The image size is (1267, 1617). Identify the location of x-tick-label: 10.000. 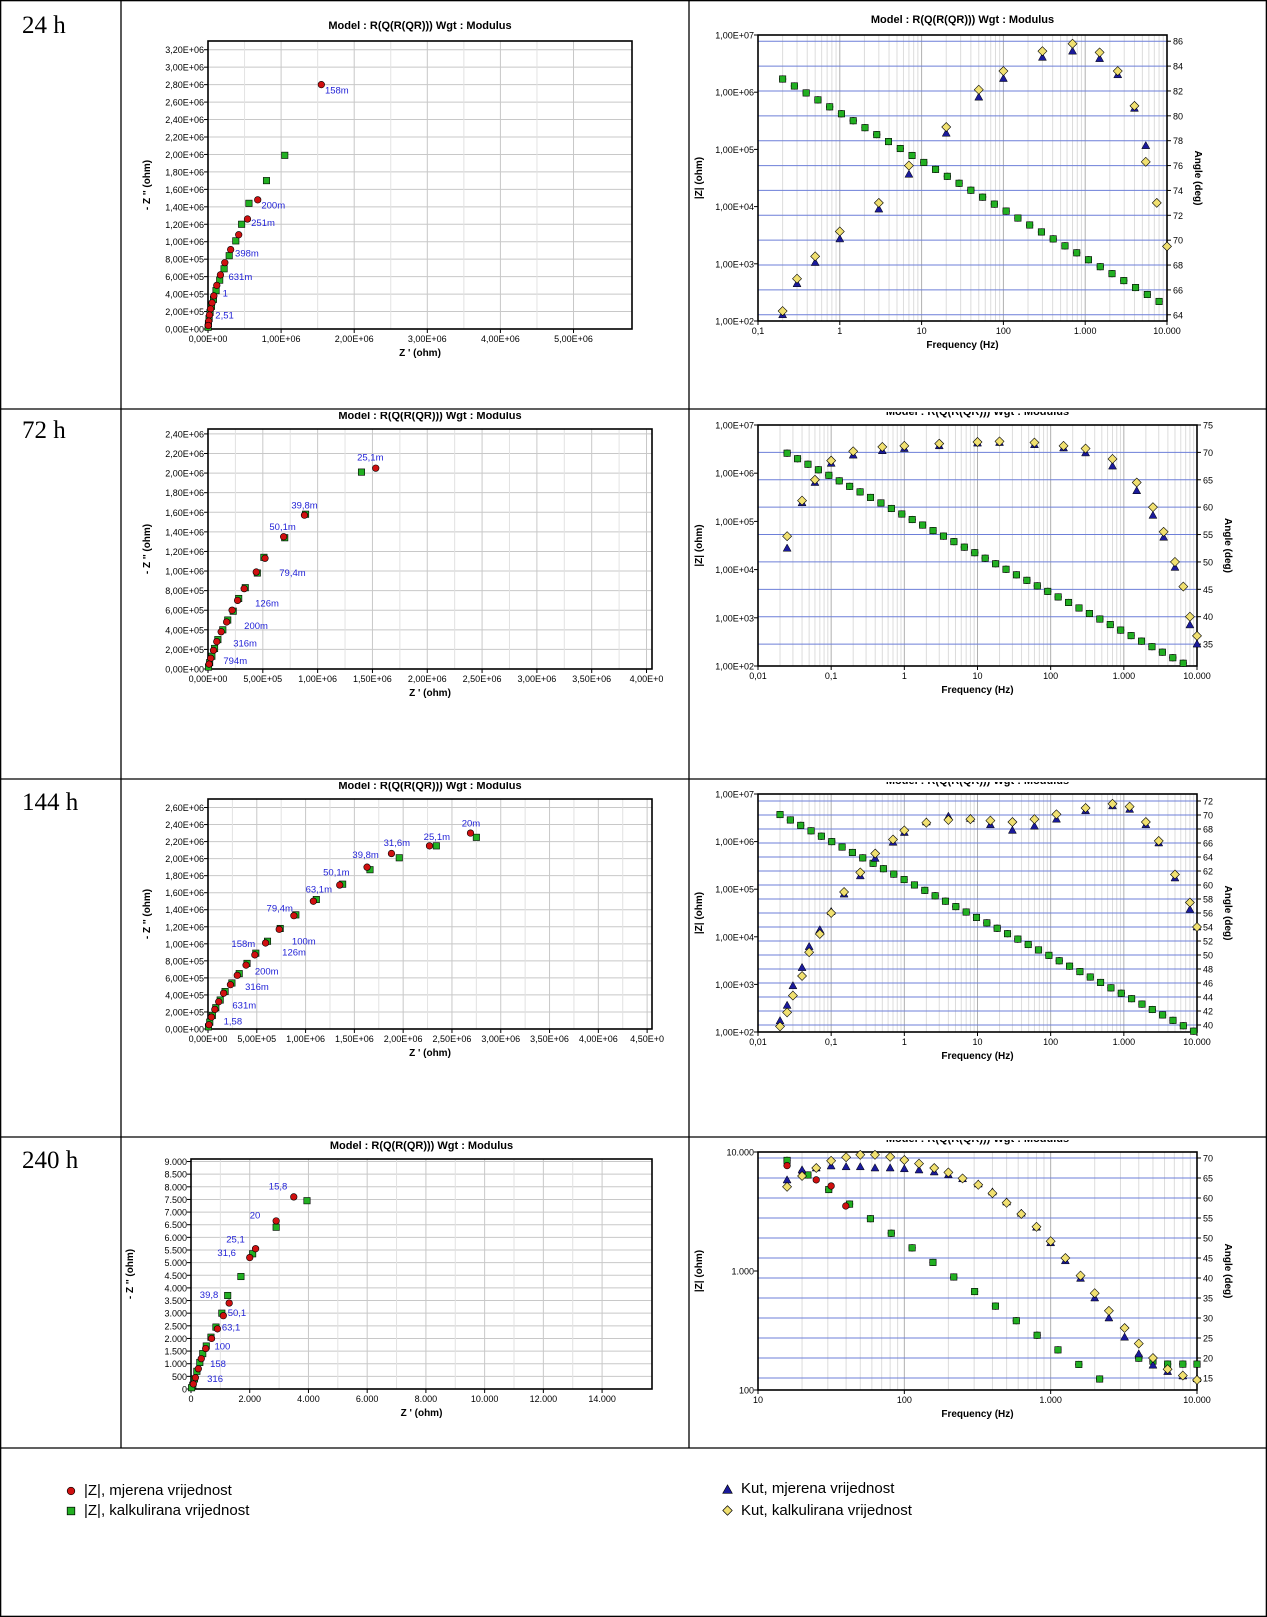
(1197, 1042).